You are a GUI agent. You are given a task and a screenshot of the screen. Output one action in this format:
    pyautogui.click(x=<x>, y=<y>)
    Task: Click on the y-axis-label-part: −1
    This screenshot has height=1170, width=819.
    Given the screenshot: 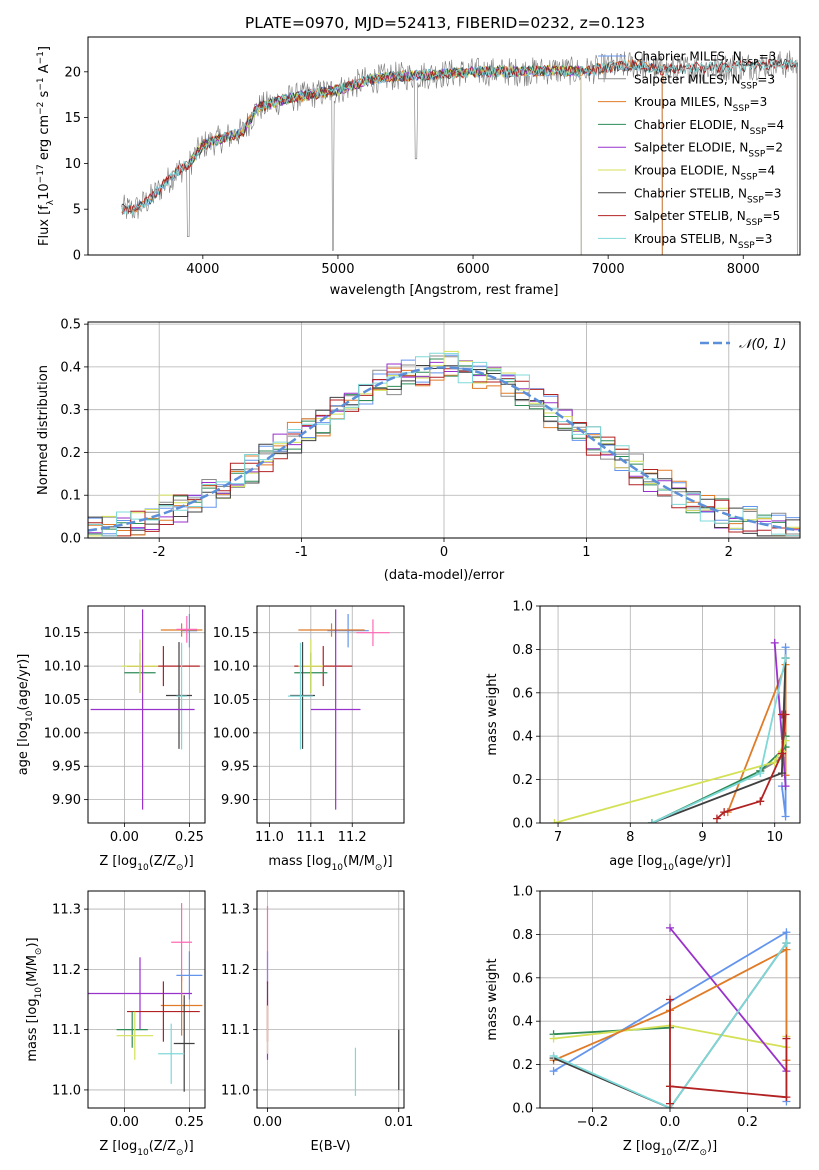 What is the action you would take?
    pyautogui.click(x=41, y=83)
    